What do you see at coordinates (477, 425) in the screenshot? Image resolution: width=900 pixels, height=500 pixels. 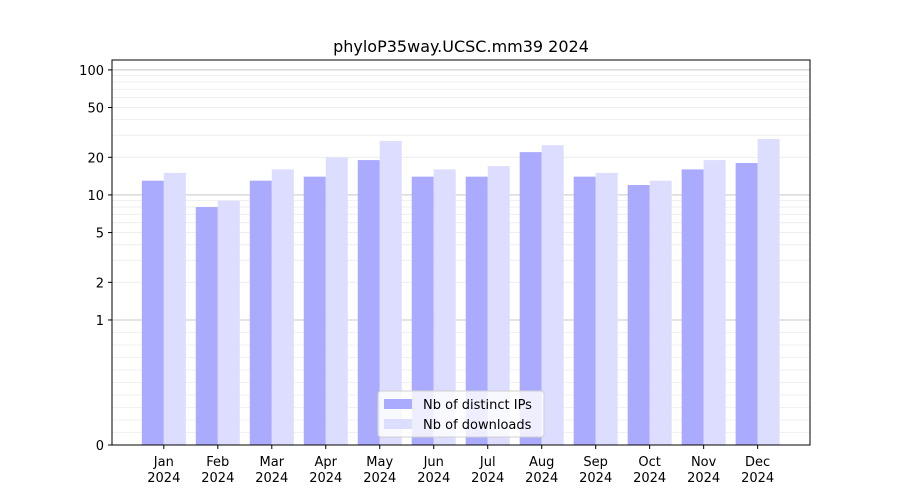 I see `legend-label: Nb of downloads` at bounding box center [477, 425].